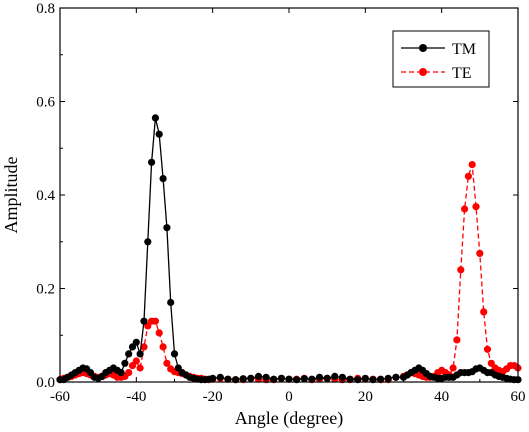 This screenshot has width=529, height=432. What do you see at coordinates (136, 397) in the screenshot?
I see `x-tick-label: -40` at bounding box center [136, 397].